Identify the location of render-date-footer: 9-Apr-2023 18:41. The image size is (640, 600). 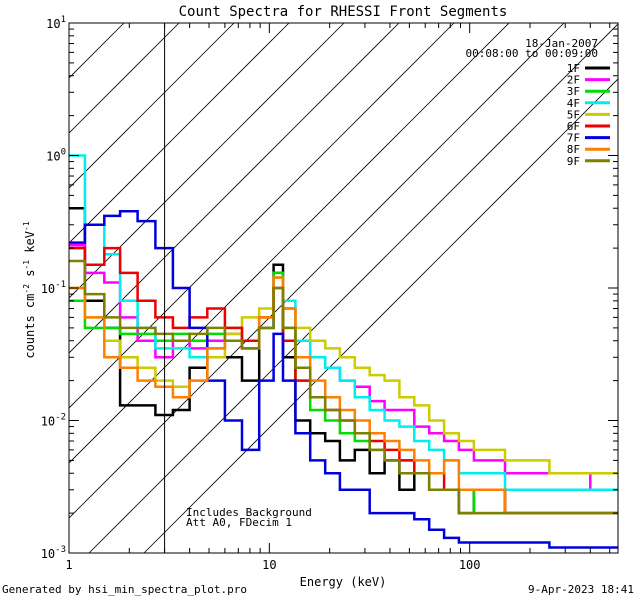
(581, 589).